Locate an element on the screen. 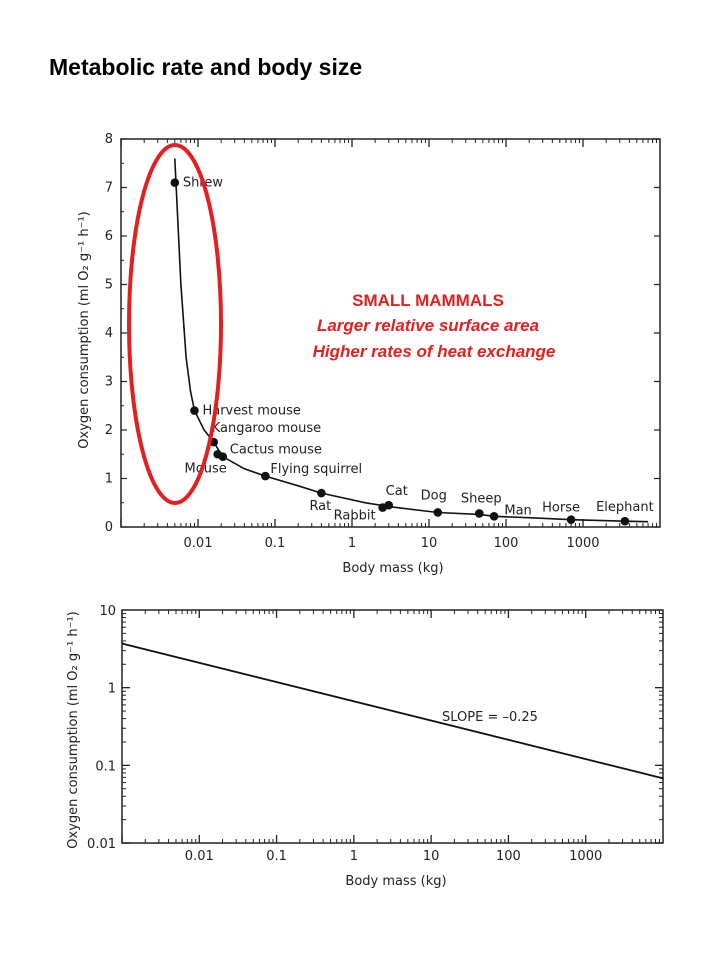 The width and height of the screenshot is (720, 960). bottom-x-tick-label: 10 is located at coordinates (431, 856).